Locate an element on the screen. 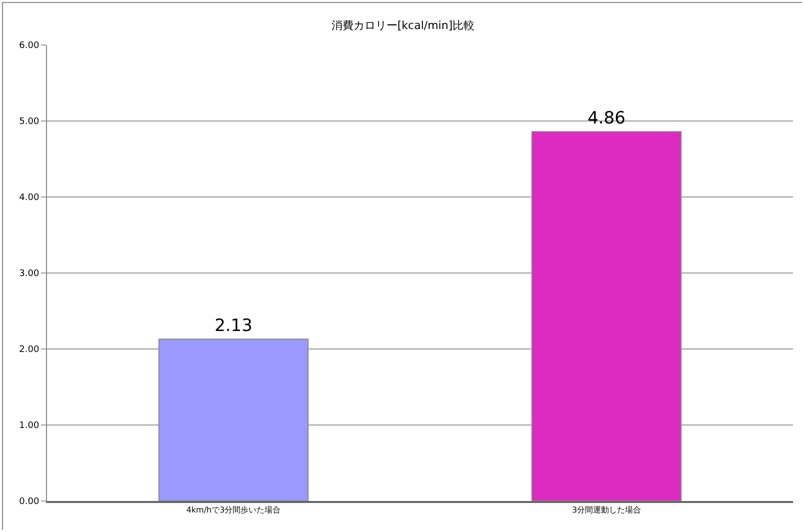  data-label: 2.13 is located at coordinates (233, 326).